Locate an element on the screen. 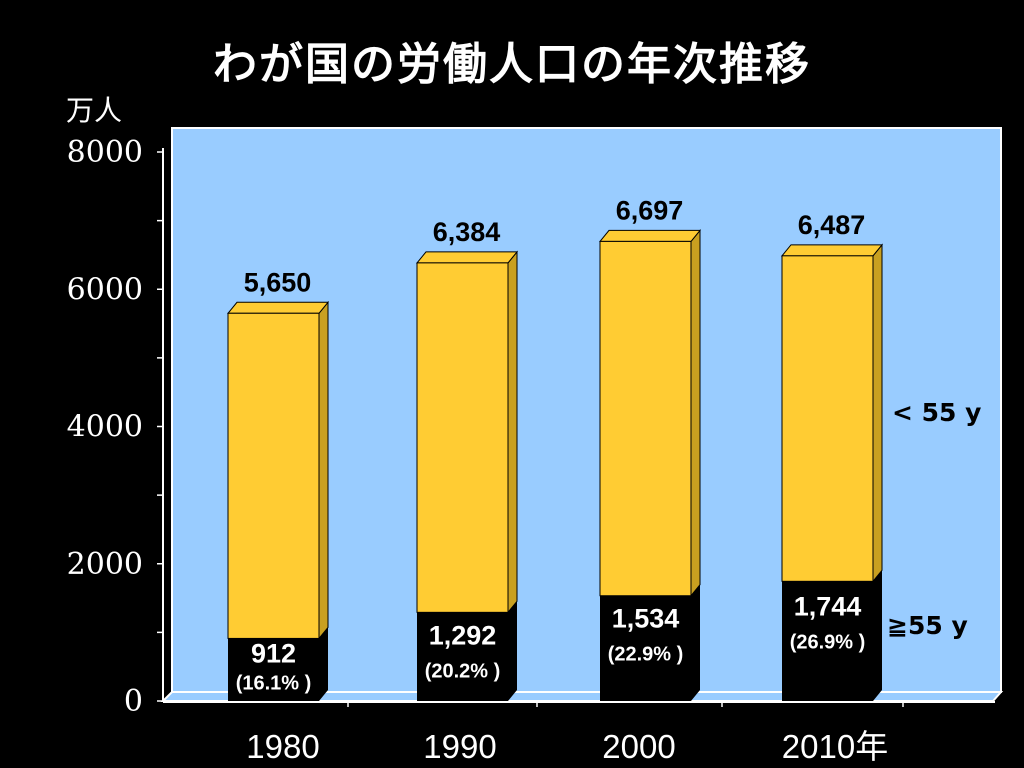 Image resolution: width=1024 pixels, height=768 pixels. series-label-under-55: < 55 y is located at coordinates (936, 412).